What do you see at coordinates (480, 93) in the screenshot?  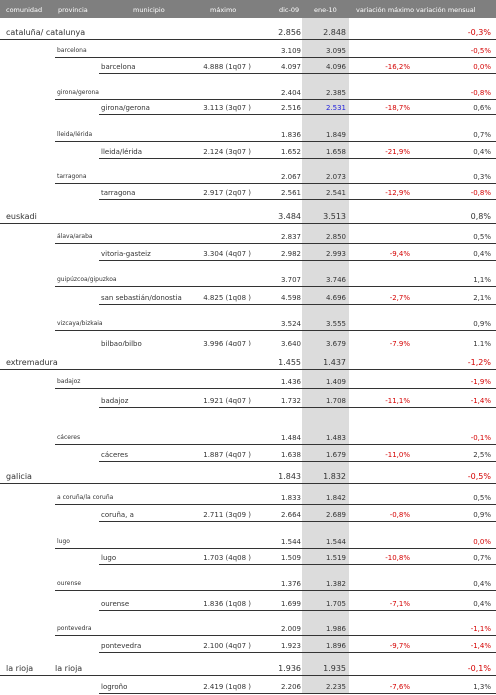 I see `cell-var-mens: -0,8%` at bounding box center [480, 93].